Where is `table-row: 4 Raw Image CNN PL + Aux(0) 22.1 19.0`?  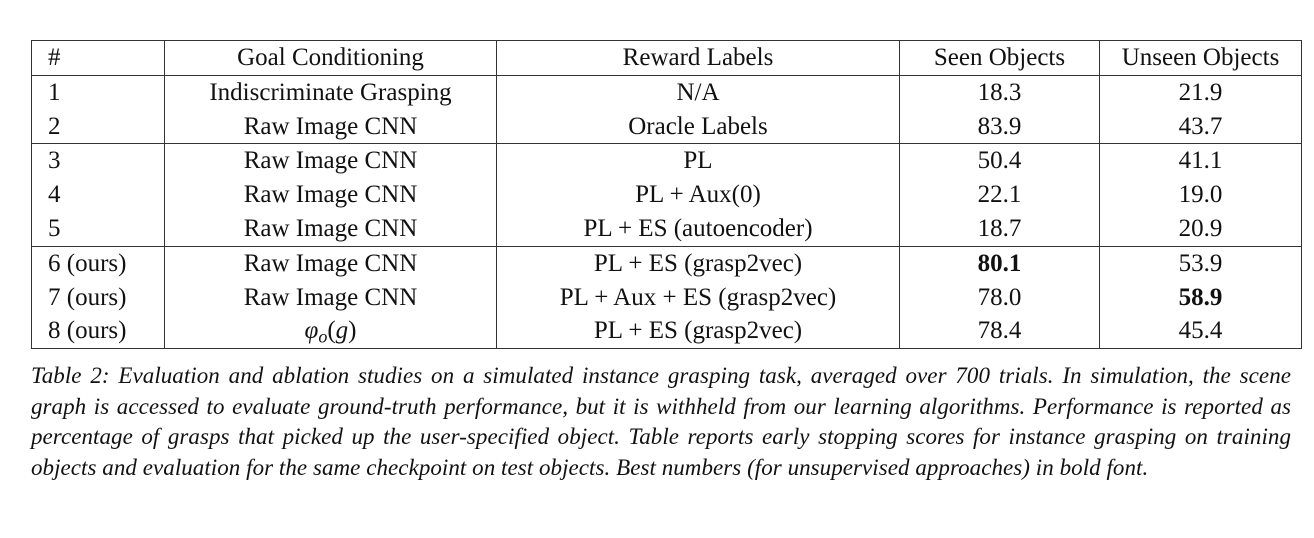 table-row: 4 Raw Image CNN PL + Aux(0) 22.1 19.0 is located at coordinates (666, 195).